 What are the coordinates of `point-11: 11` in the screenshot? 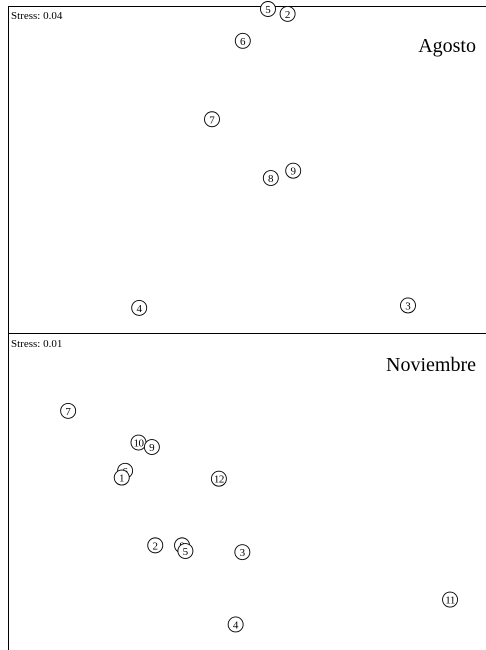 It's located at (450, 599).